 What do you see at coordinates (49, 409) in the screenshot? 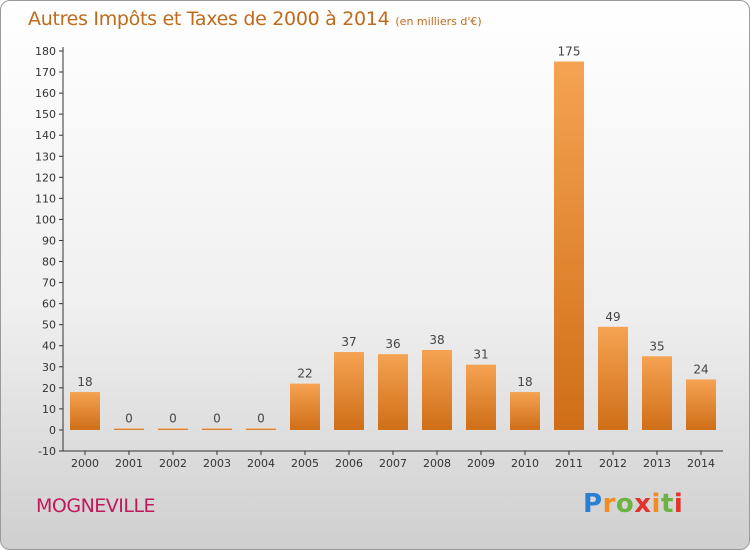
I see `y-tick-label: 10` at bounding box center [49, 409].